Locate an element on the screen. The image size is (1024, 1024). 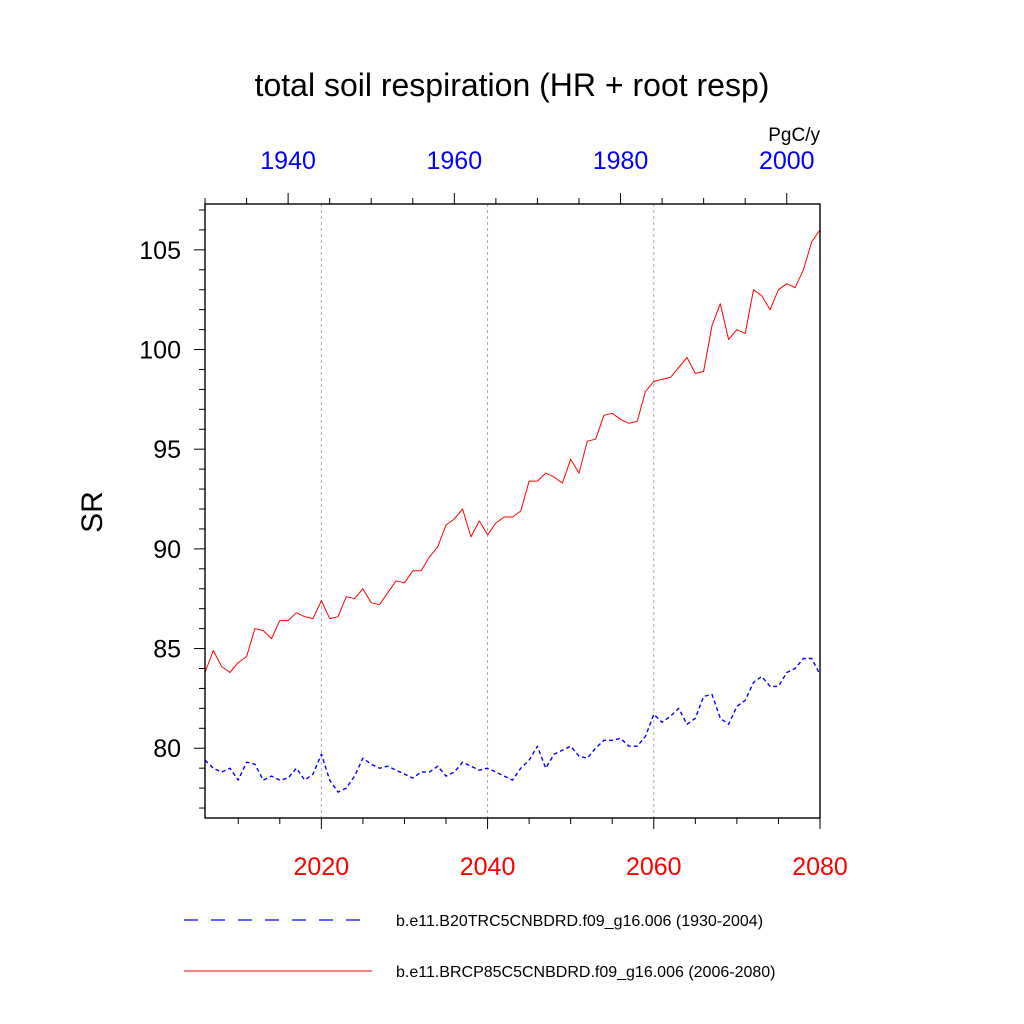
x-bottom-tick-label-2080: 2080 is located at coordinates (820, 867).